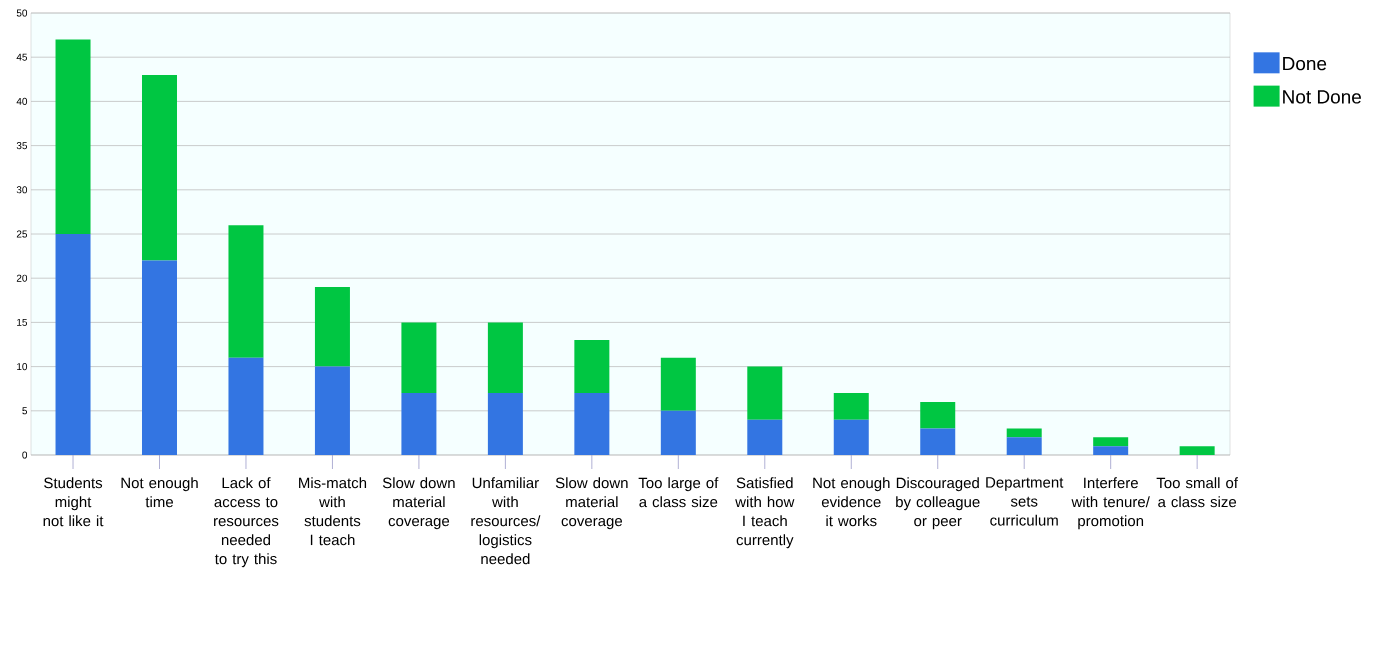  I want to click on y-tick-label: 15, so click(22, 322).